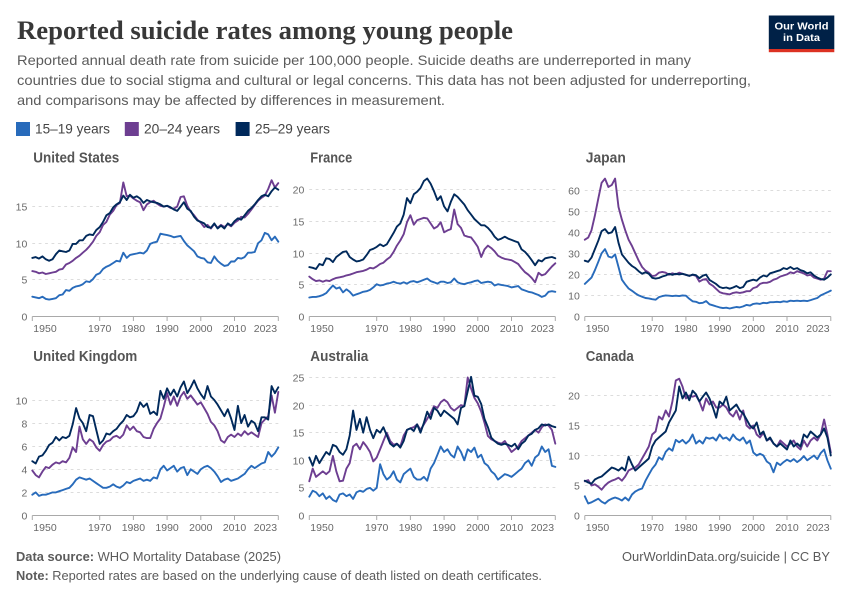  I want to click on svg-text: in Data, so click(801, 38).